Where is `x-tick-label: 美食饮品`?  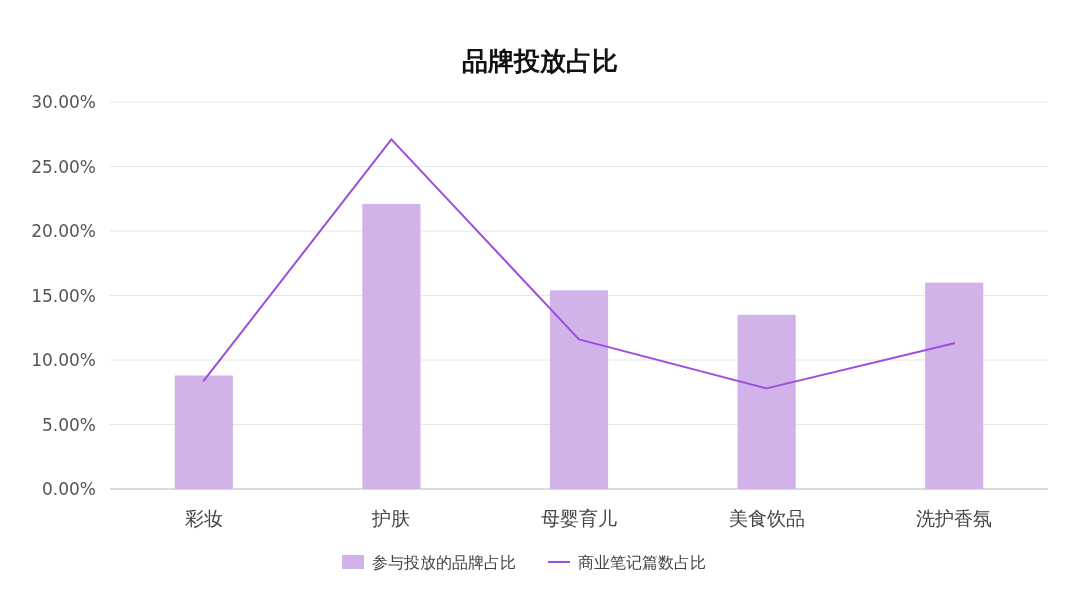
x-tick-label: 美食饮品 is located at coordinates (766, 518).